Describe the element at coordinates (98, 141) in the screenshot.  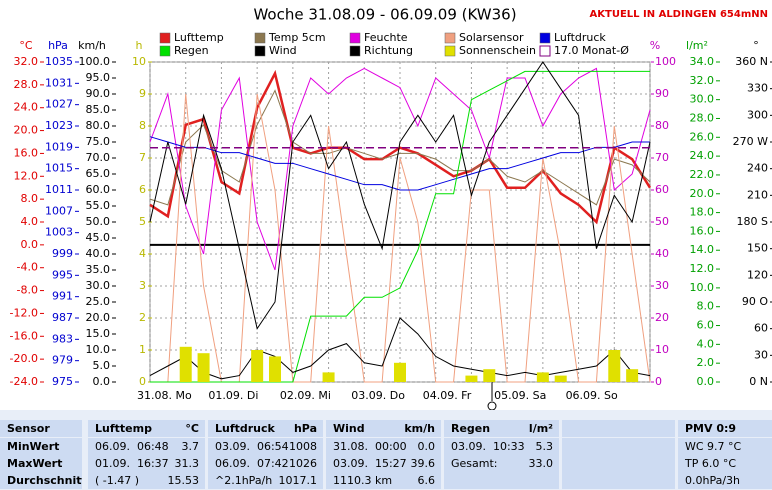
I see `tick-label: 75.0` at that location.